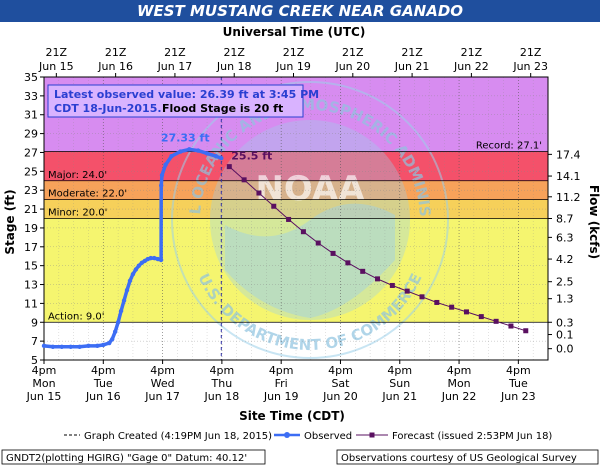  Describe the element at coordinates (328, 436) in the screenshot. I see `legend-observed-label: Observed` at that location.